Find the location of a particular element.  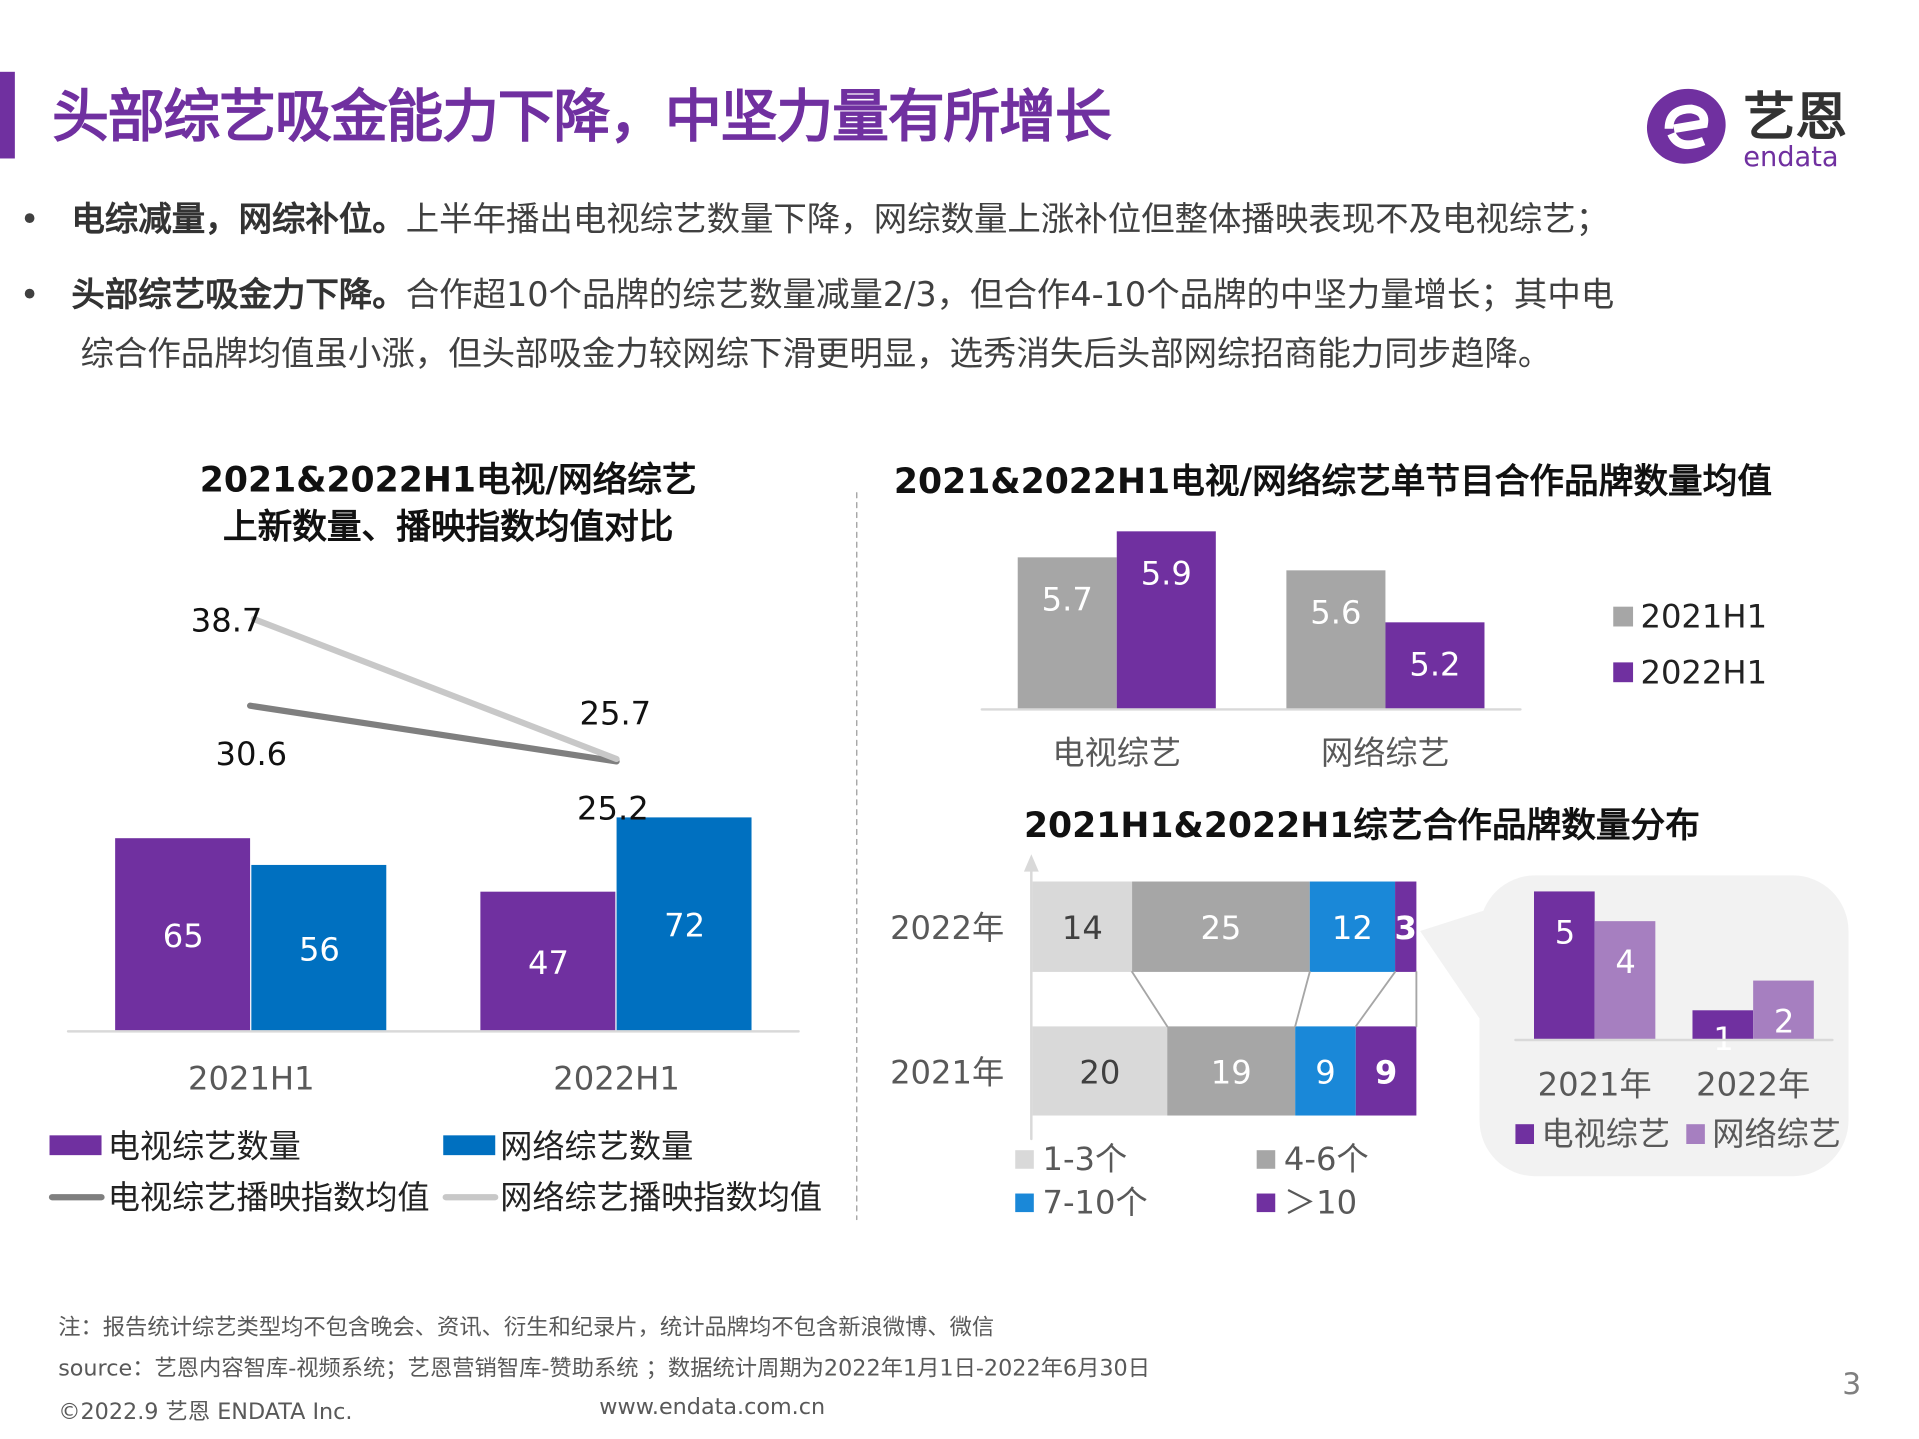

chart1-bar-label: 47 is located at coordinates (548, 963).